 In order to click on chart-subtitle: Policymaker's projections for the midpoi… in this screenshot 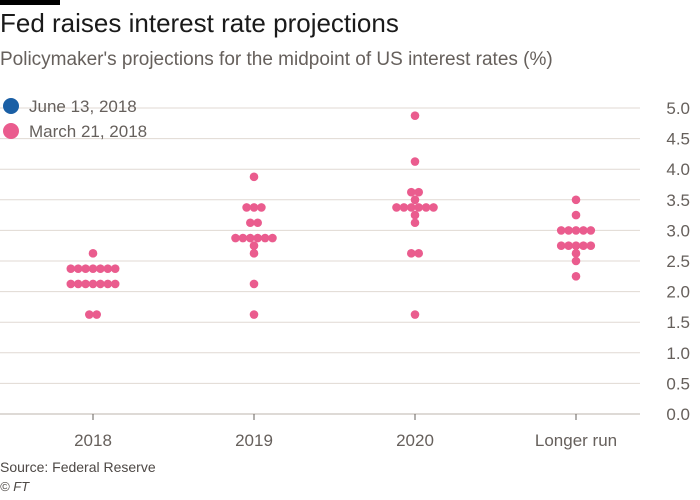, I will do `click(276, 59)`.